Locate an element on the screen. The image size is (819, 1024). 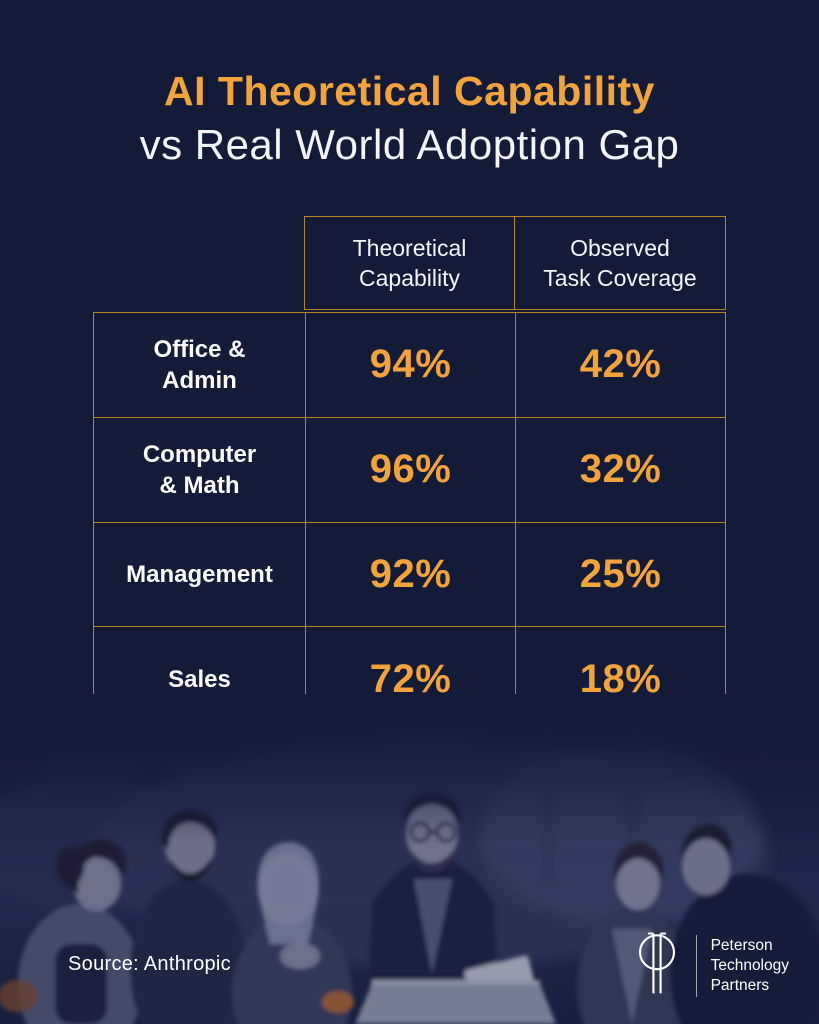
value-cell-management-observed: 25% is located at coordinates (620, 575).